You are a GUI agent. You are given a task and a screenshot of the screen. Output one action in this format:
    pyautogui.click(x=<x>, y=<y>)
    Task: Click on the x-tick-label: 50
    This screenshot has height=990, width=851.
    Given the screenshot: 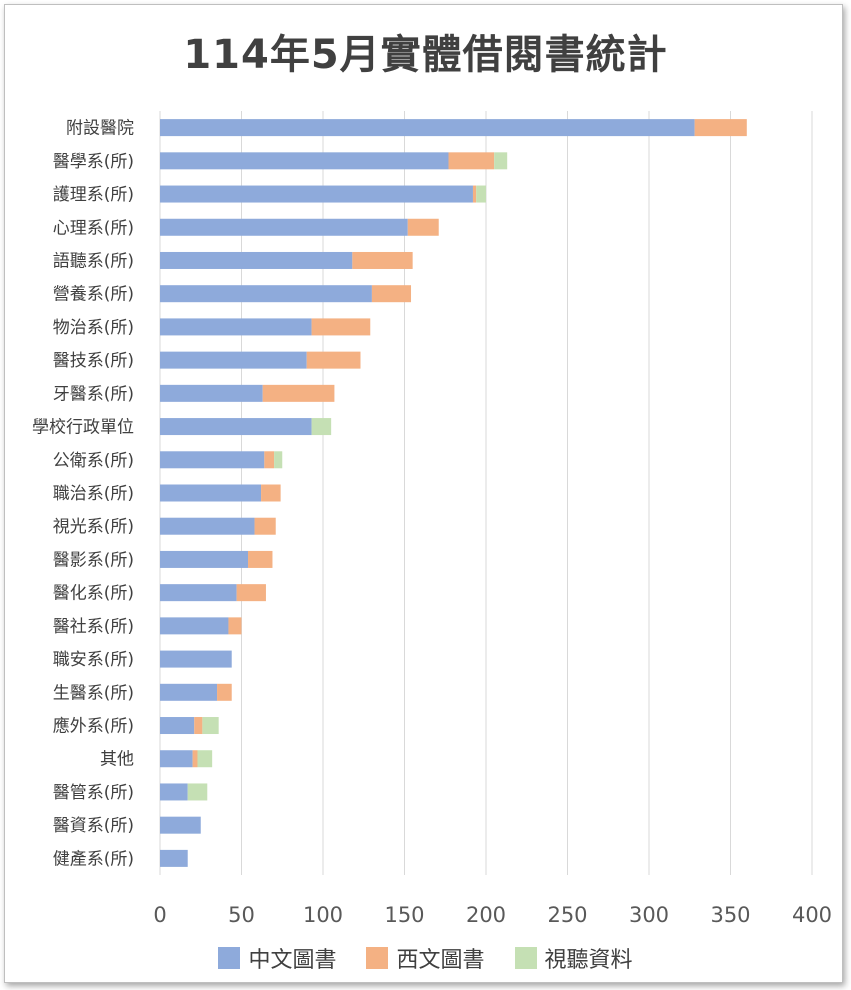 What is the action you would take?
    pyautogui.click(x=241, y=915)
    